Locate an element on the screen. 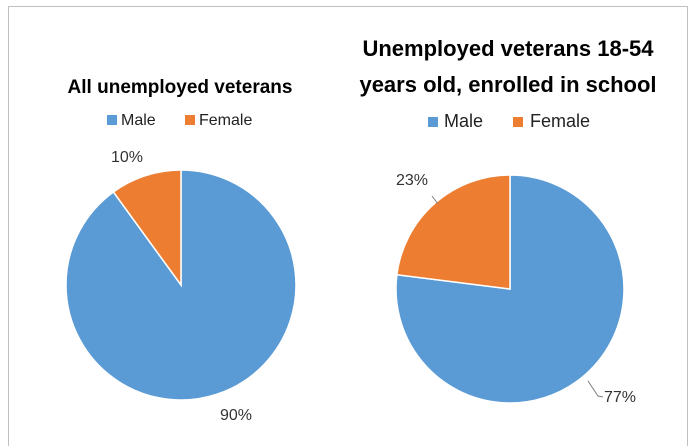 The height and width of the screenshot is (446, 694). chart-1-legend-swatch-female is located at coordinates (190, 120).